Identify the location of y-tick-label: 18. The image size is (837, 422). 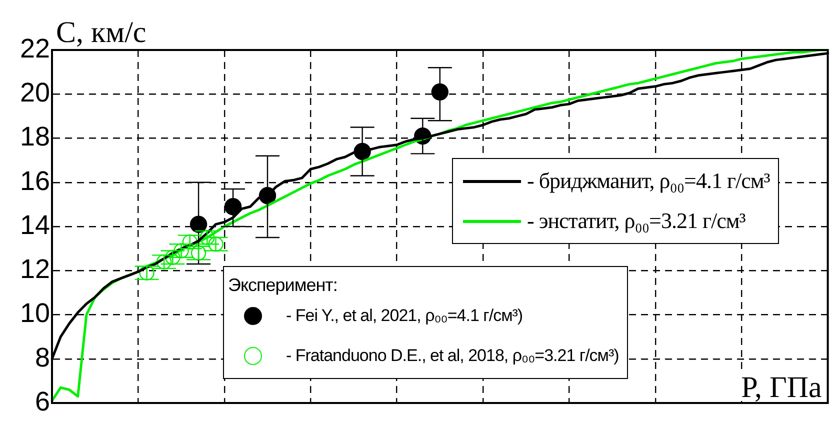
(35, 137).